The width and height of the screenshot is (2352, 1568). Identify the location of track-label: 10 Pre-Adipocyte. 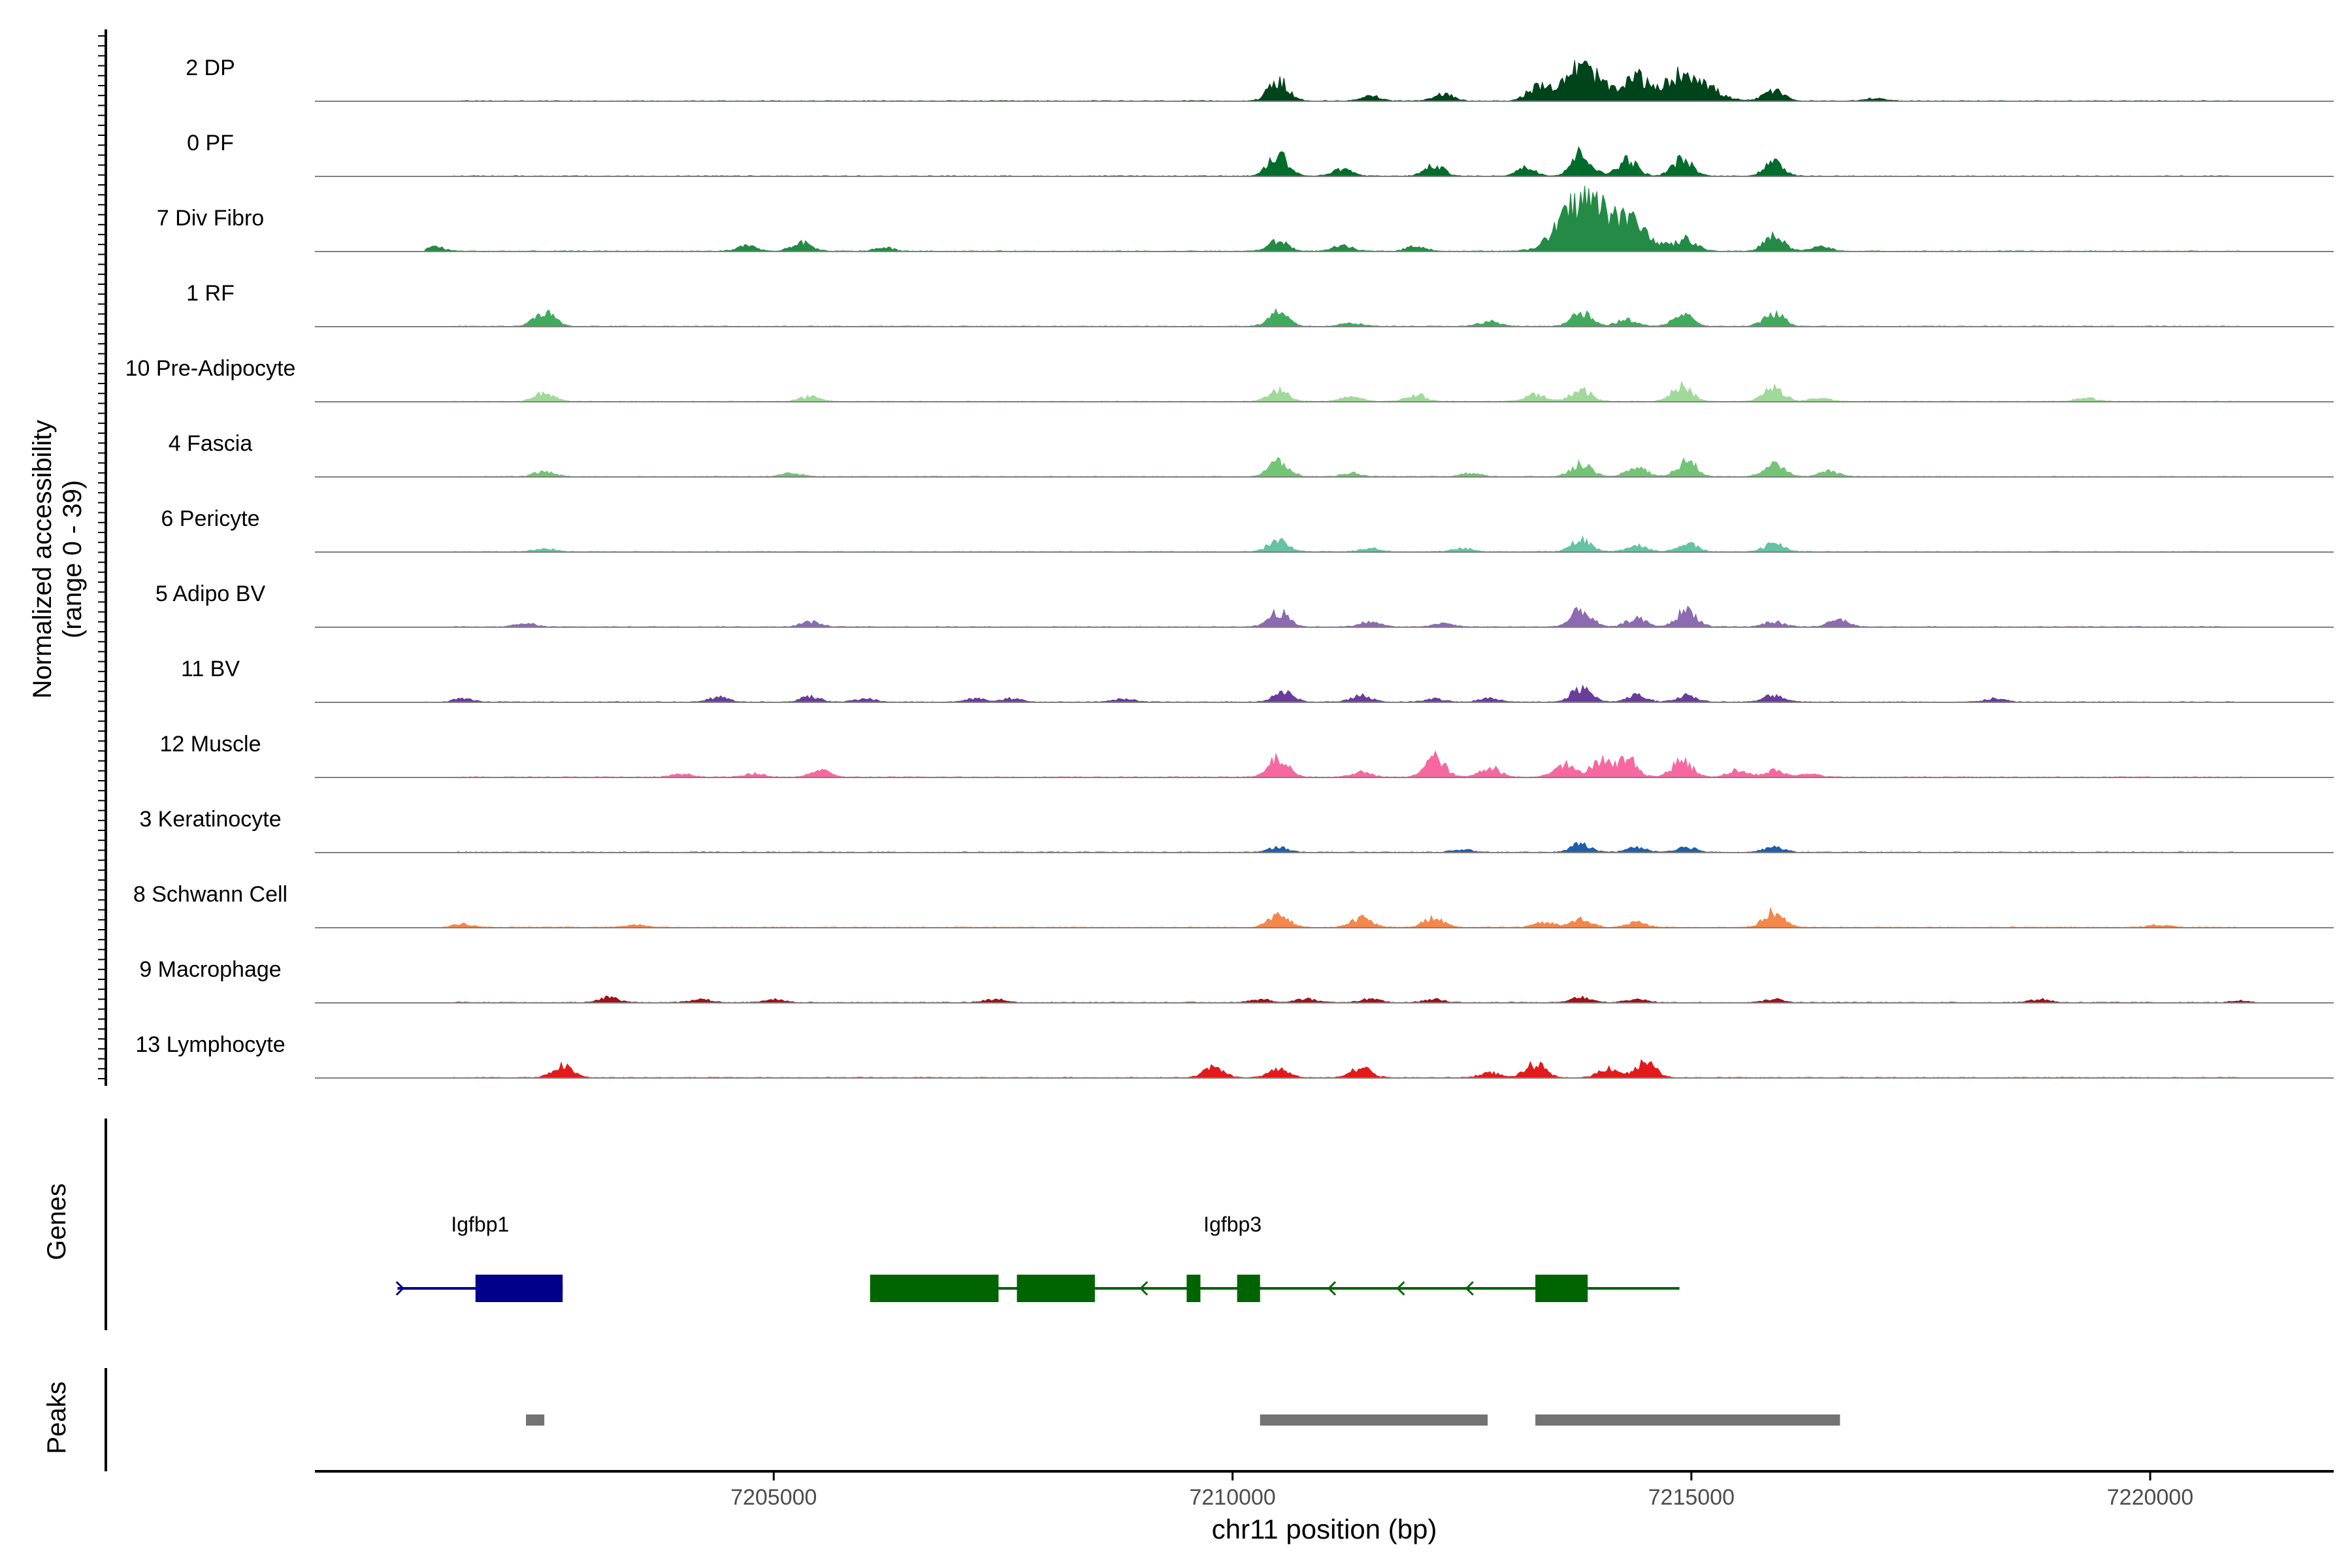
(210, 368).